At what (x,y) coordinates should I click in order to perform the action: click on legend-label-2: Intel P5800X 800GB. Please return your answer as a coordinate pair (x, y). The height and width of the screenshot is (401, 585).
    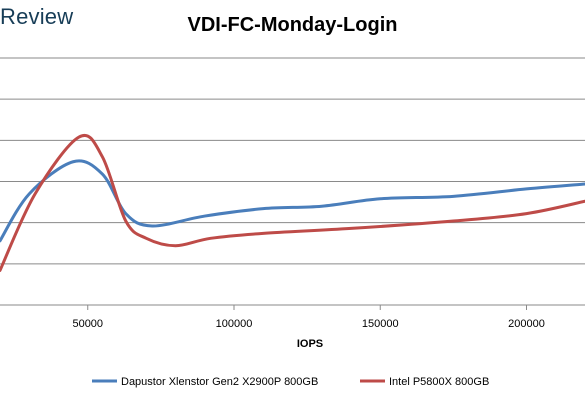
    Looking at the image, I should click on (439, 382).